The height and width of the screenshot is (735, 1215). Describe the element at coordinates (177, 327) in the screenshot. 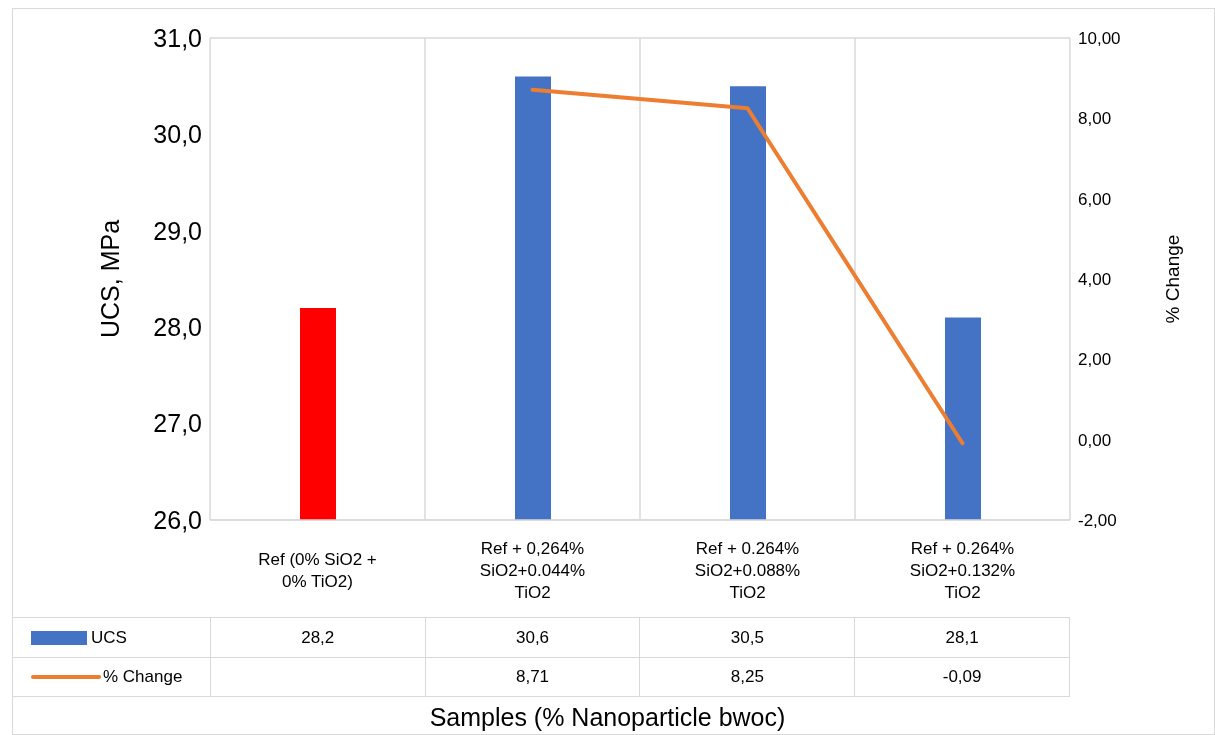

I see `y-tick-label: 28,0` at that location.